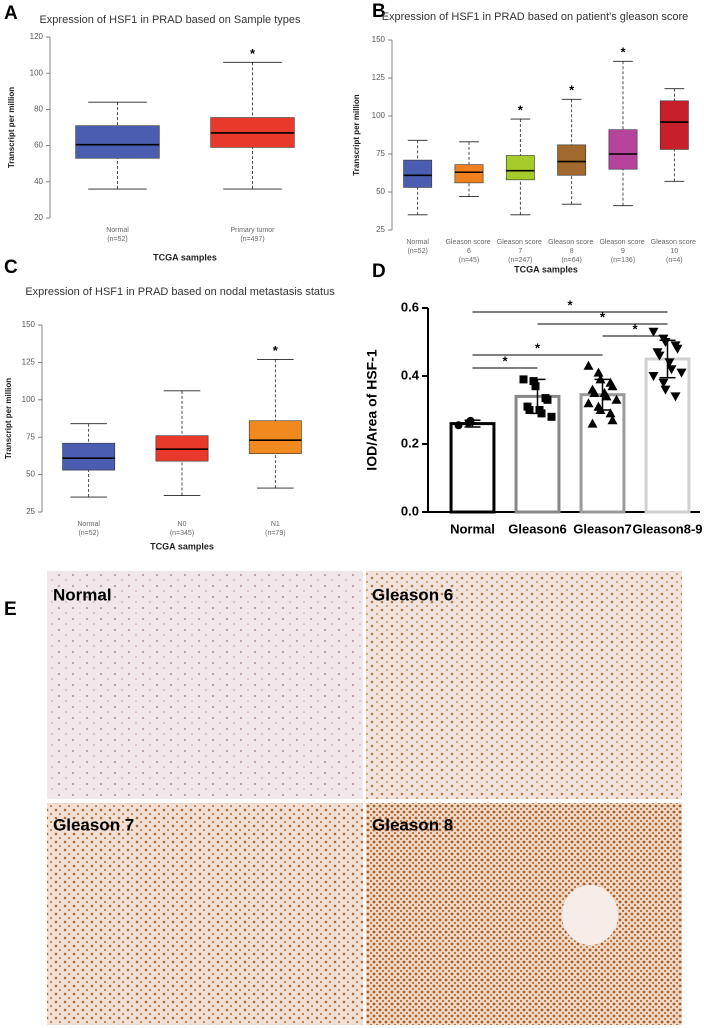  I want to click on x-tick-label: Primary tumor, so click(253, 230).